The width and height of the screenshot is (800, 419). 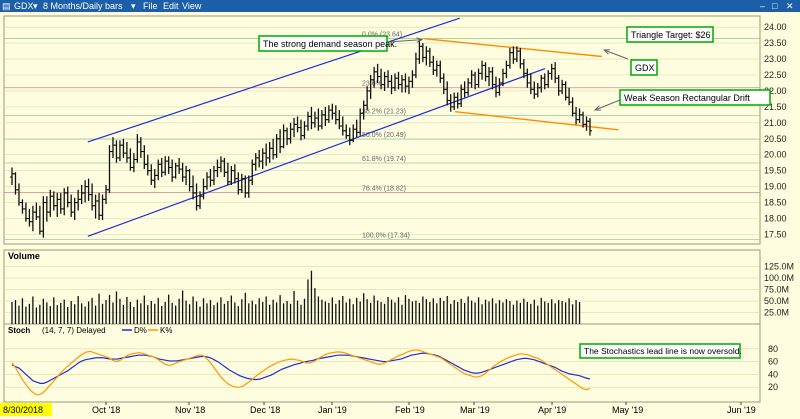 What do you see at coordinates (35, 6) in the screenshot?
I see `symbol-dropdown-icon: ▾` at bounding box center [35, 6].